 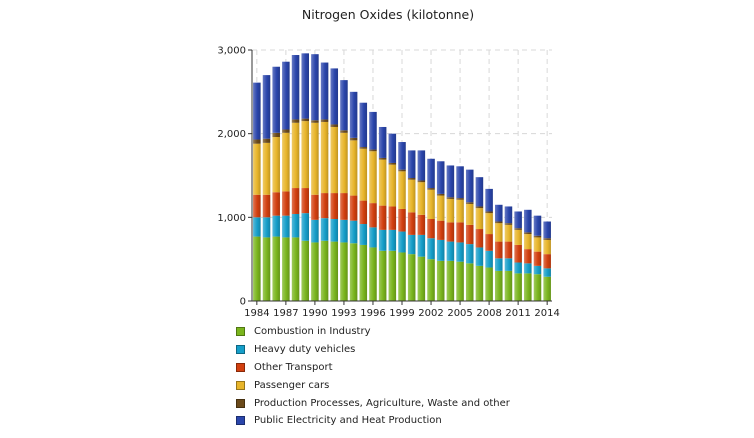 I want to click on x-tick-label: 1996, so click(x=372, y=313).